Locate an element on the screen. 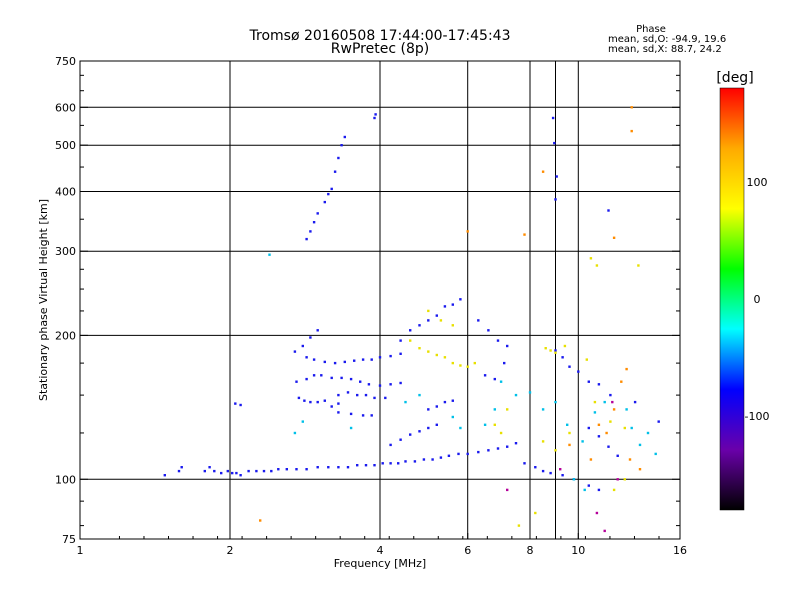 This screenshot has width=800, height=600. colorbar-label: [deg] is located at coordinates (734, 78).